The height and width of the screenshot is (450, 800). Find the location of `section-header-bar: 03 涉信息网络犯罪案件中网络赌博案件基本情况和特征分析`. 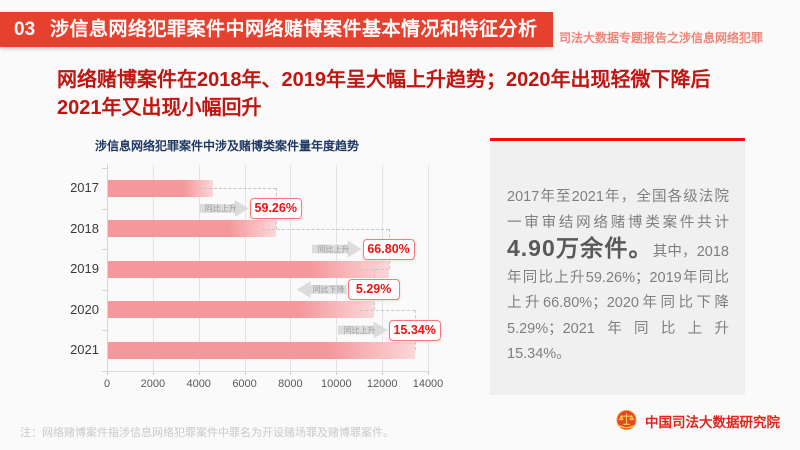

section-header-bar: 03 涉信息网络犯罪案件中网络赌博案件基本情况和特征分析 is located at coordinates (276, 29).